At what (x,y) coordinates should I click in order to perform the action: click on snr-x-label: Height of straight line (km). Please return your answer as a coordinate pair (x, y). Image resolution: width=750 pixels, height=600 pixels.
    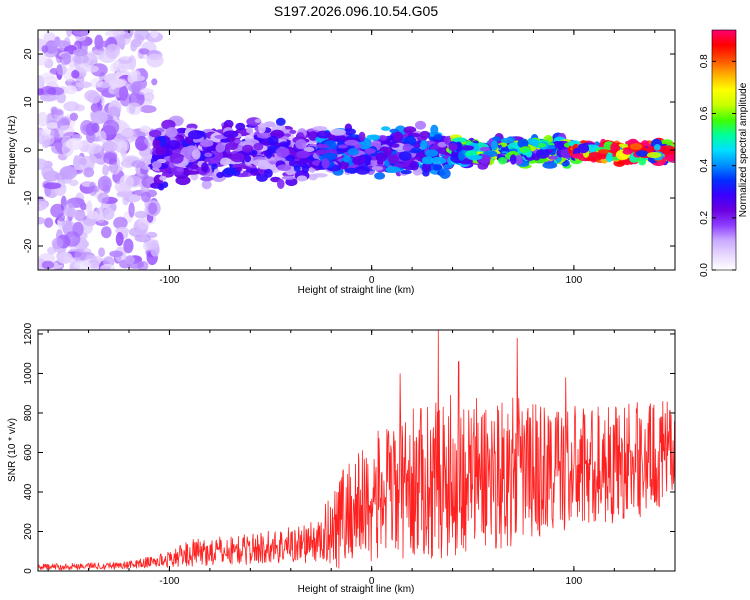
    Looking at the image, I should click on (356, 589).